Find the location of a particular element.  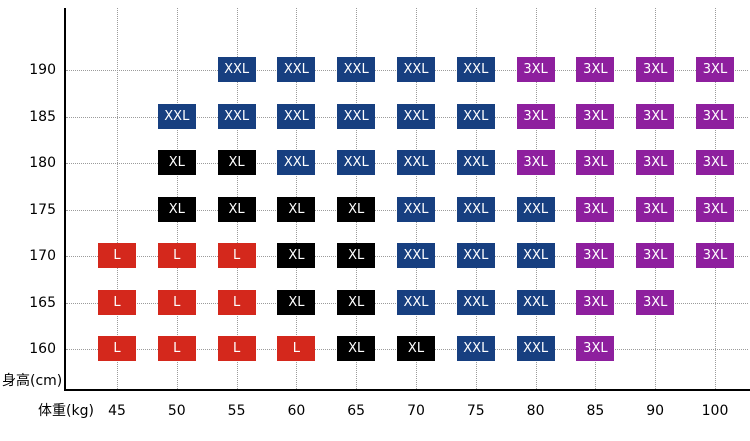

y-tick-label: 180 is located at coordinates (42, 163).